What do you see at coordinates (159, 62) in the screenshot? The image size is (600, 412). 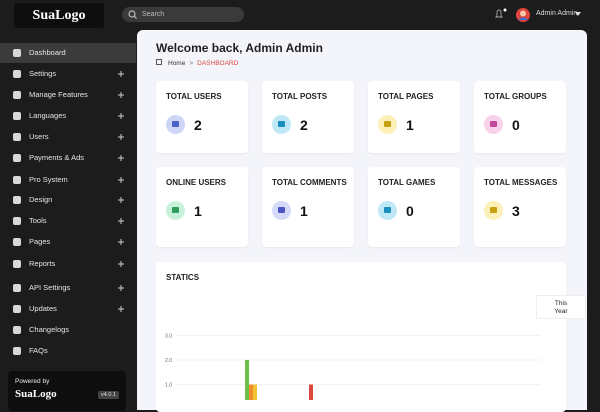 I see `home-icon` at bounding box center [159, 62].